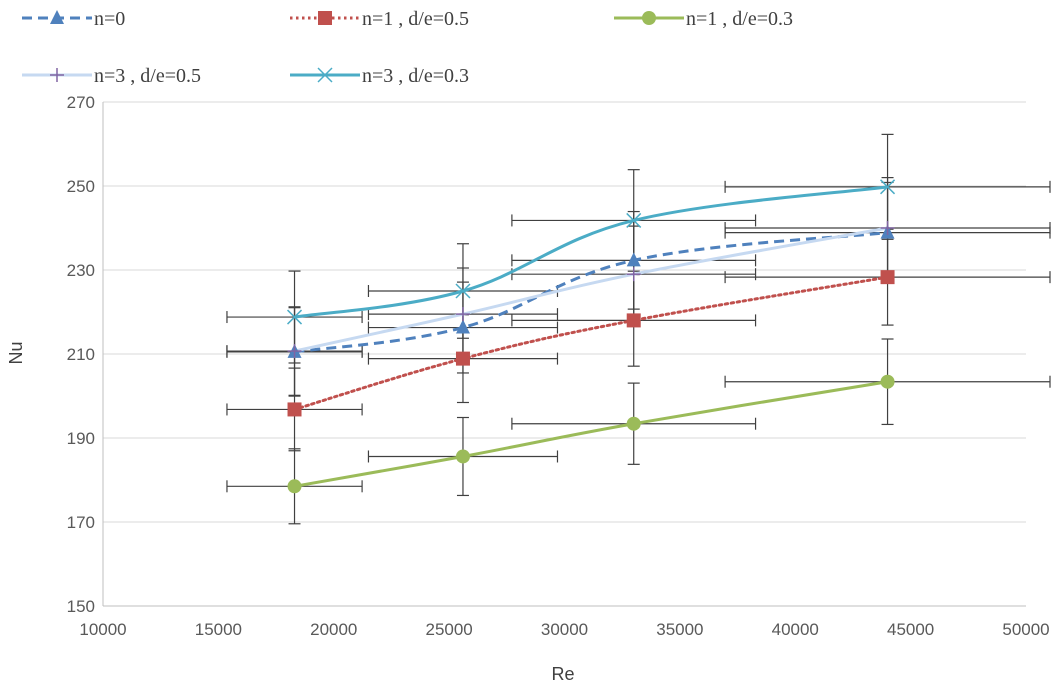 The height and width of the screenshot is (686, 1057). I want to click on x-tick-label-40000: 40000, so click(795, 629).